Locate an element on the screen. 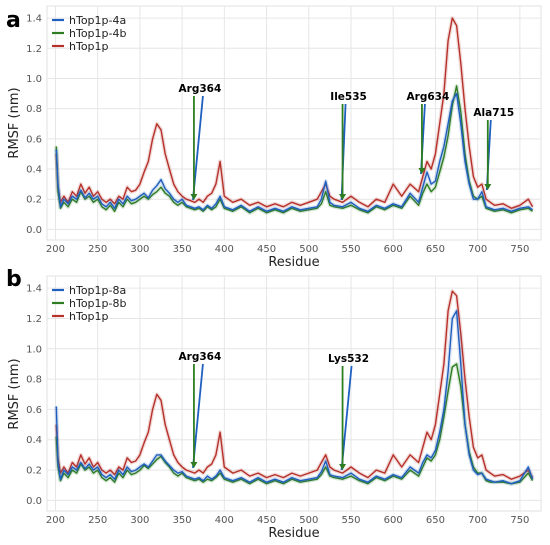 The width and height of the screenshot is (550, 545). panel-b-y-axis-label: RMSF (nm) is located at coordinates (14, 393).